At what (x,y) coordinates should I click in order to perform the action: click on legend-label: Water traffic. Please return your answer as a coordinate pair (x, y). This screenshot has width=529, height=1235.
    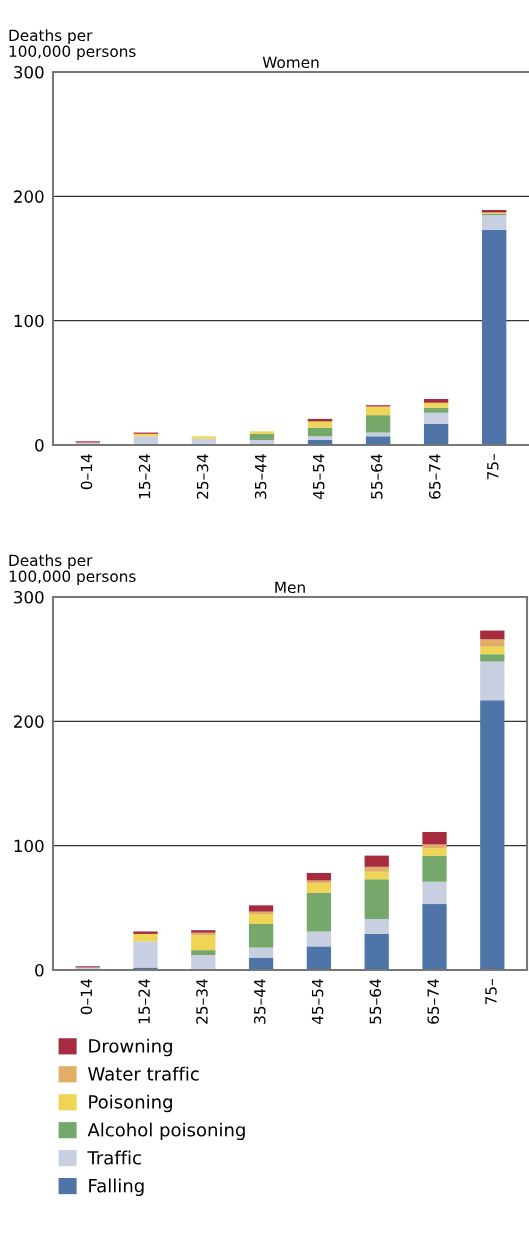
    Looking at the image, I should click on (143, 1073).